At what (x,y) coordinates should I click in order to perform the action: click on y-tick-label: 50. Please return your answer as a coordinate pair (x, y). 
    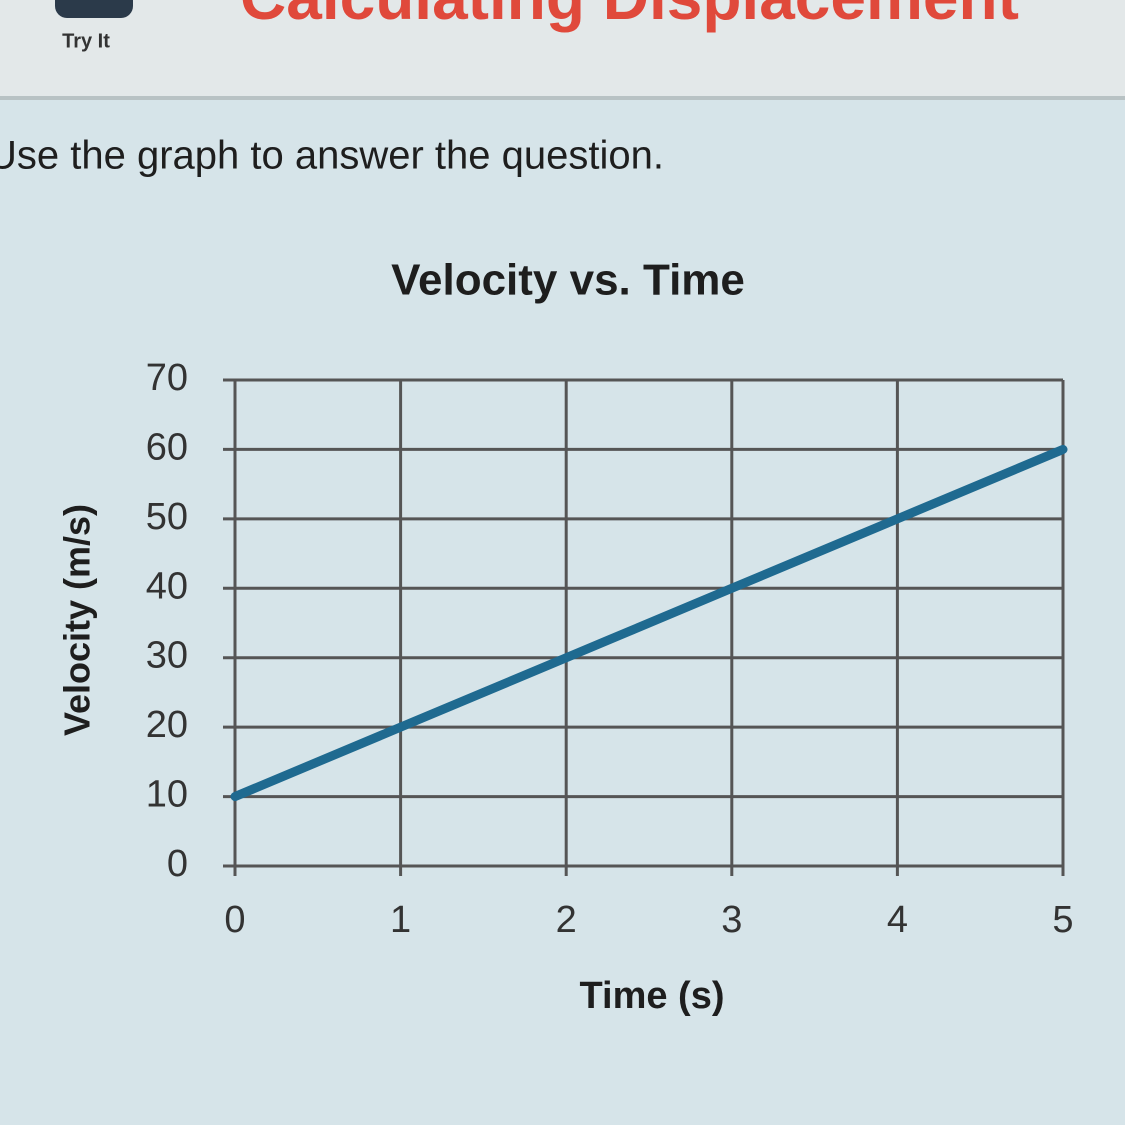
    Looking at the image, I should click on (167, 517).